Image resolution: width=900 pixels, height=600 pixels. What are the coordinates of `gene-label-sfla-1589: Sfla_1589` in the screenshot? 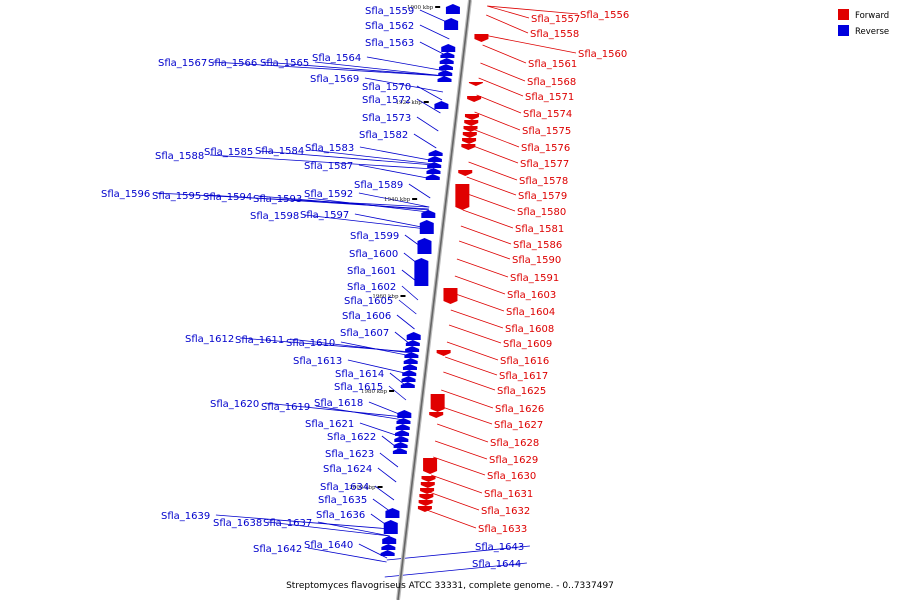 It's located at (378, 185).